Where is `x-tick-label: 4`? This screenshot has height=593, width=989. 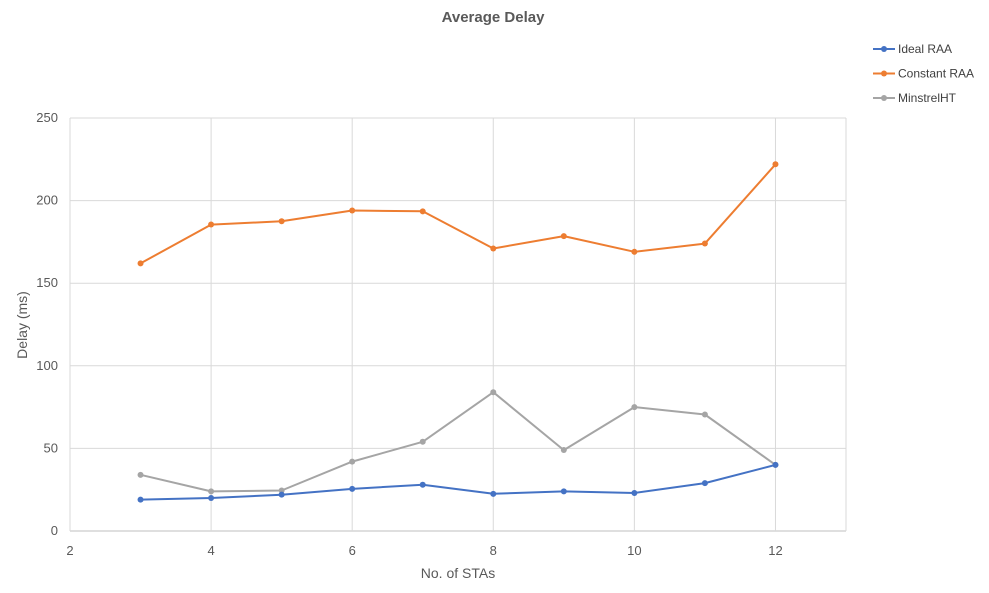 x-tick-label: 4 is located at coordinates (210, 550).